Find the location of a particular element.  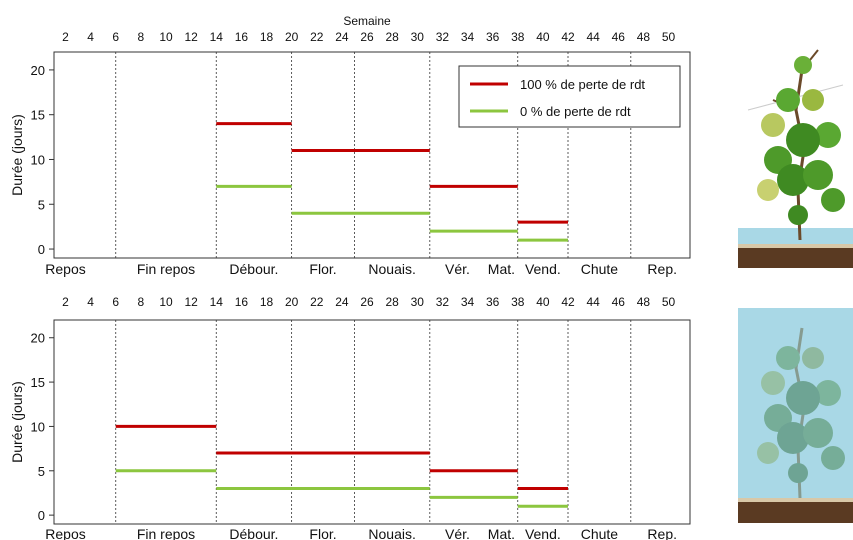

legend-box is located at coordinates (569, 96).